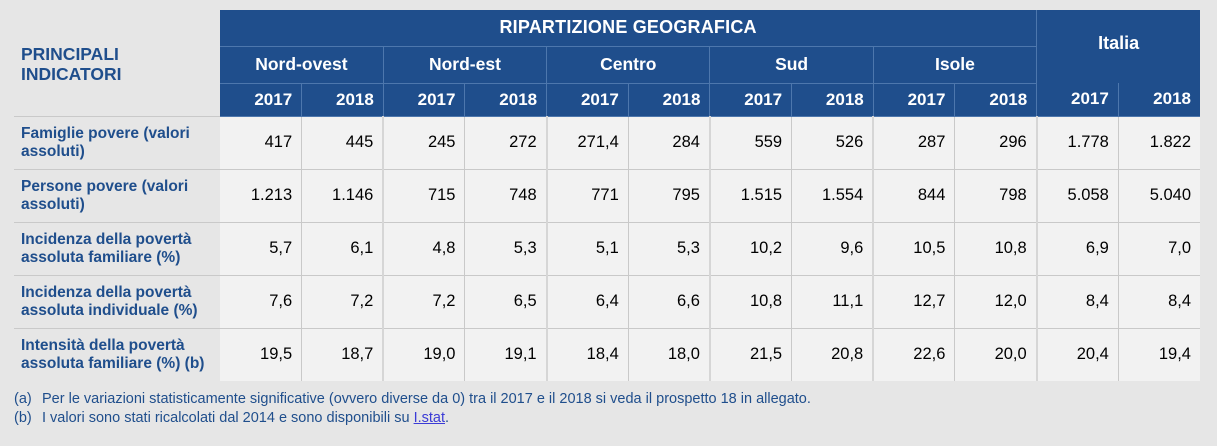 The height and width of the screenshot is (446, 1217). I want to click on table-cell: 284, so click(668, 142).